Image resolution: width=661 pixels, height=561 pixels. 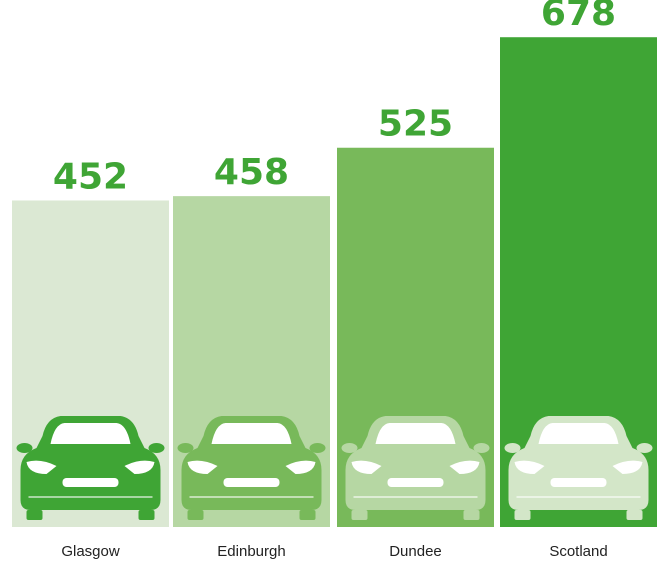 I want to click on category-label-dundee: Dundee, so click(x=415, y=551).